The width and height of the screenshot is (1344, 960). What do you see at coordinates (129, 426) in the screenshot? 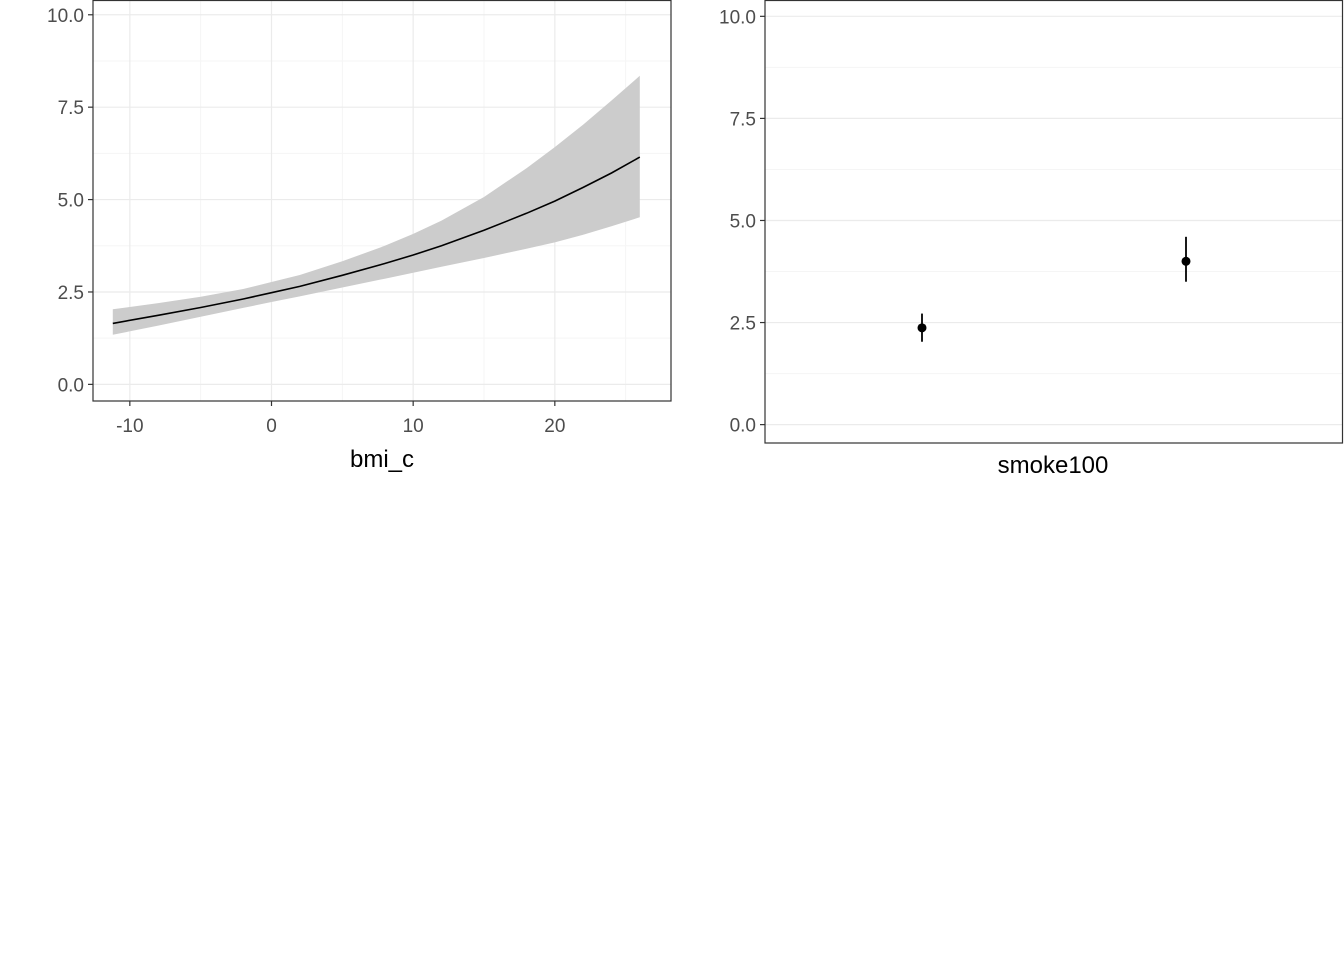
I see `x-tick-label: -10` at bounding box center [129, 426].